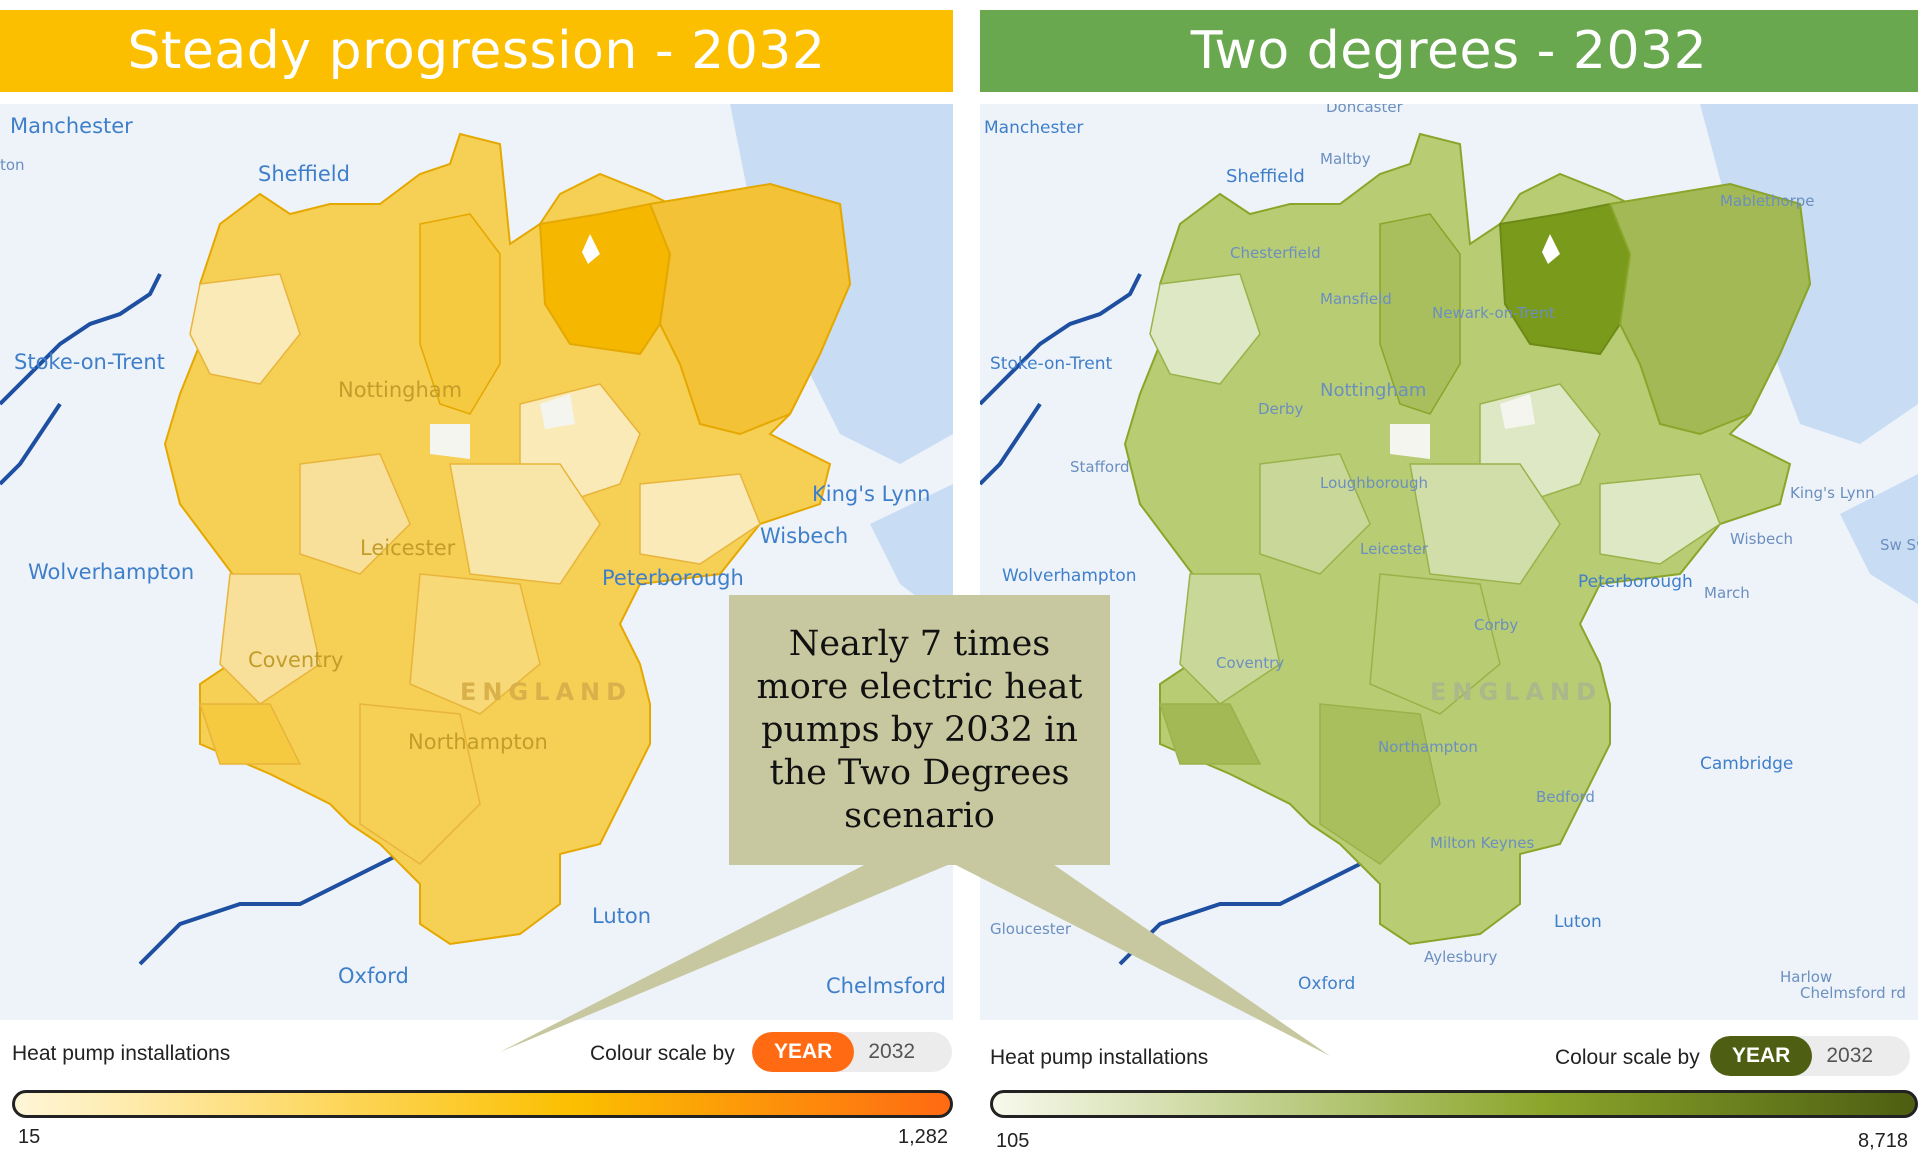 The image size is (1920, 1160). Describe the element at coordinates (1364, 110) in the screenshot. I see `place-label: Doncaster` at that location.